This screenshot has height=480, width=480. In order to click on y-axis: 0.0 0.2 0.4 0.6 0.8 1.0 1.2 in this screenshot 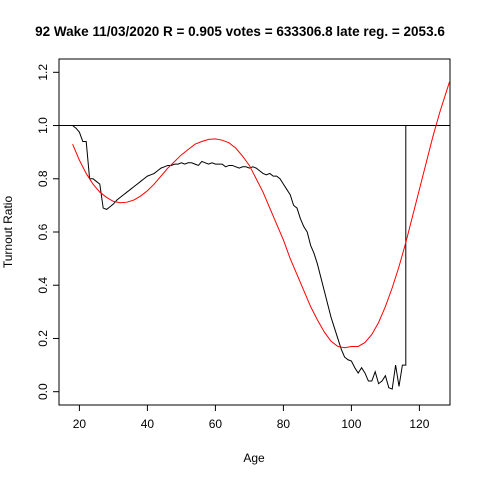, I will do `click(47, 232)`.